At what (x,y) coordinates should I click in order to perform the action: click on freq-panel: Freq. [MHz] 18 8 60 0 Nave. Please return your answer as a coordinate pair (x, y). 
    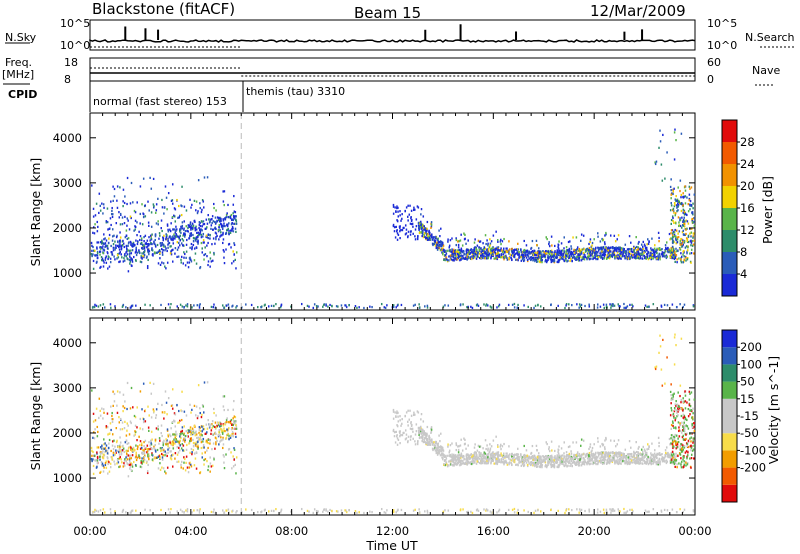
    Looking at the image, I should click on (391, 71).